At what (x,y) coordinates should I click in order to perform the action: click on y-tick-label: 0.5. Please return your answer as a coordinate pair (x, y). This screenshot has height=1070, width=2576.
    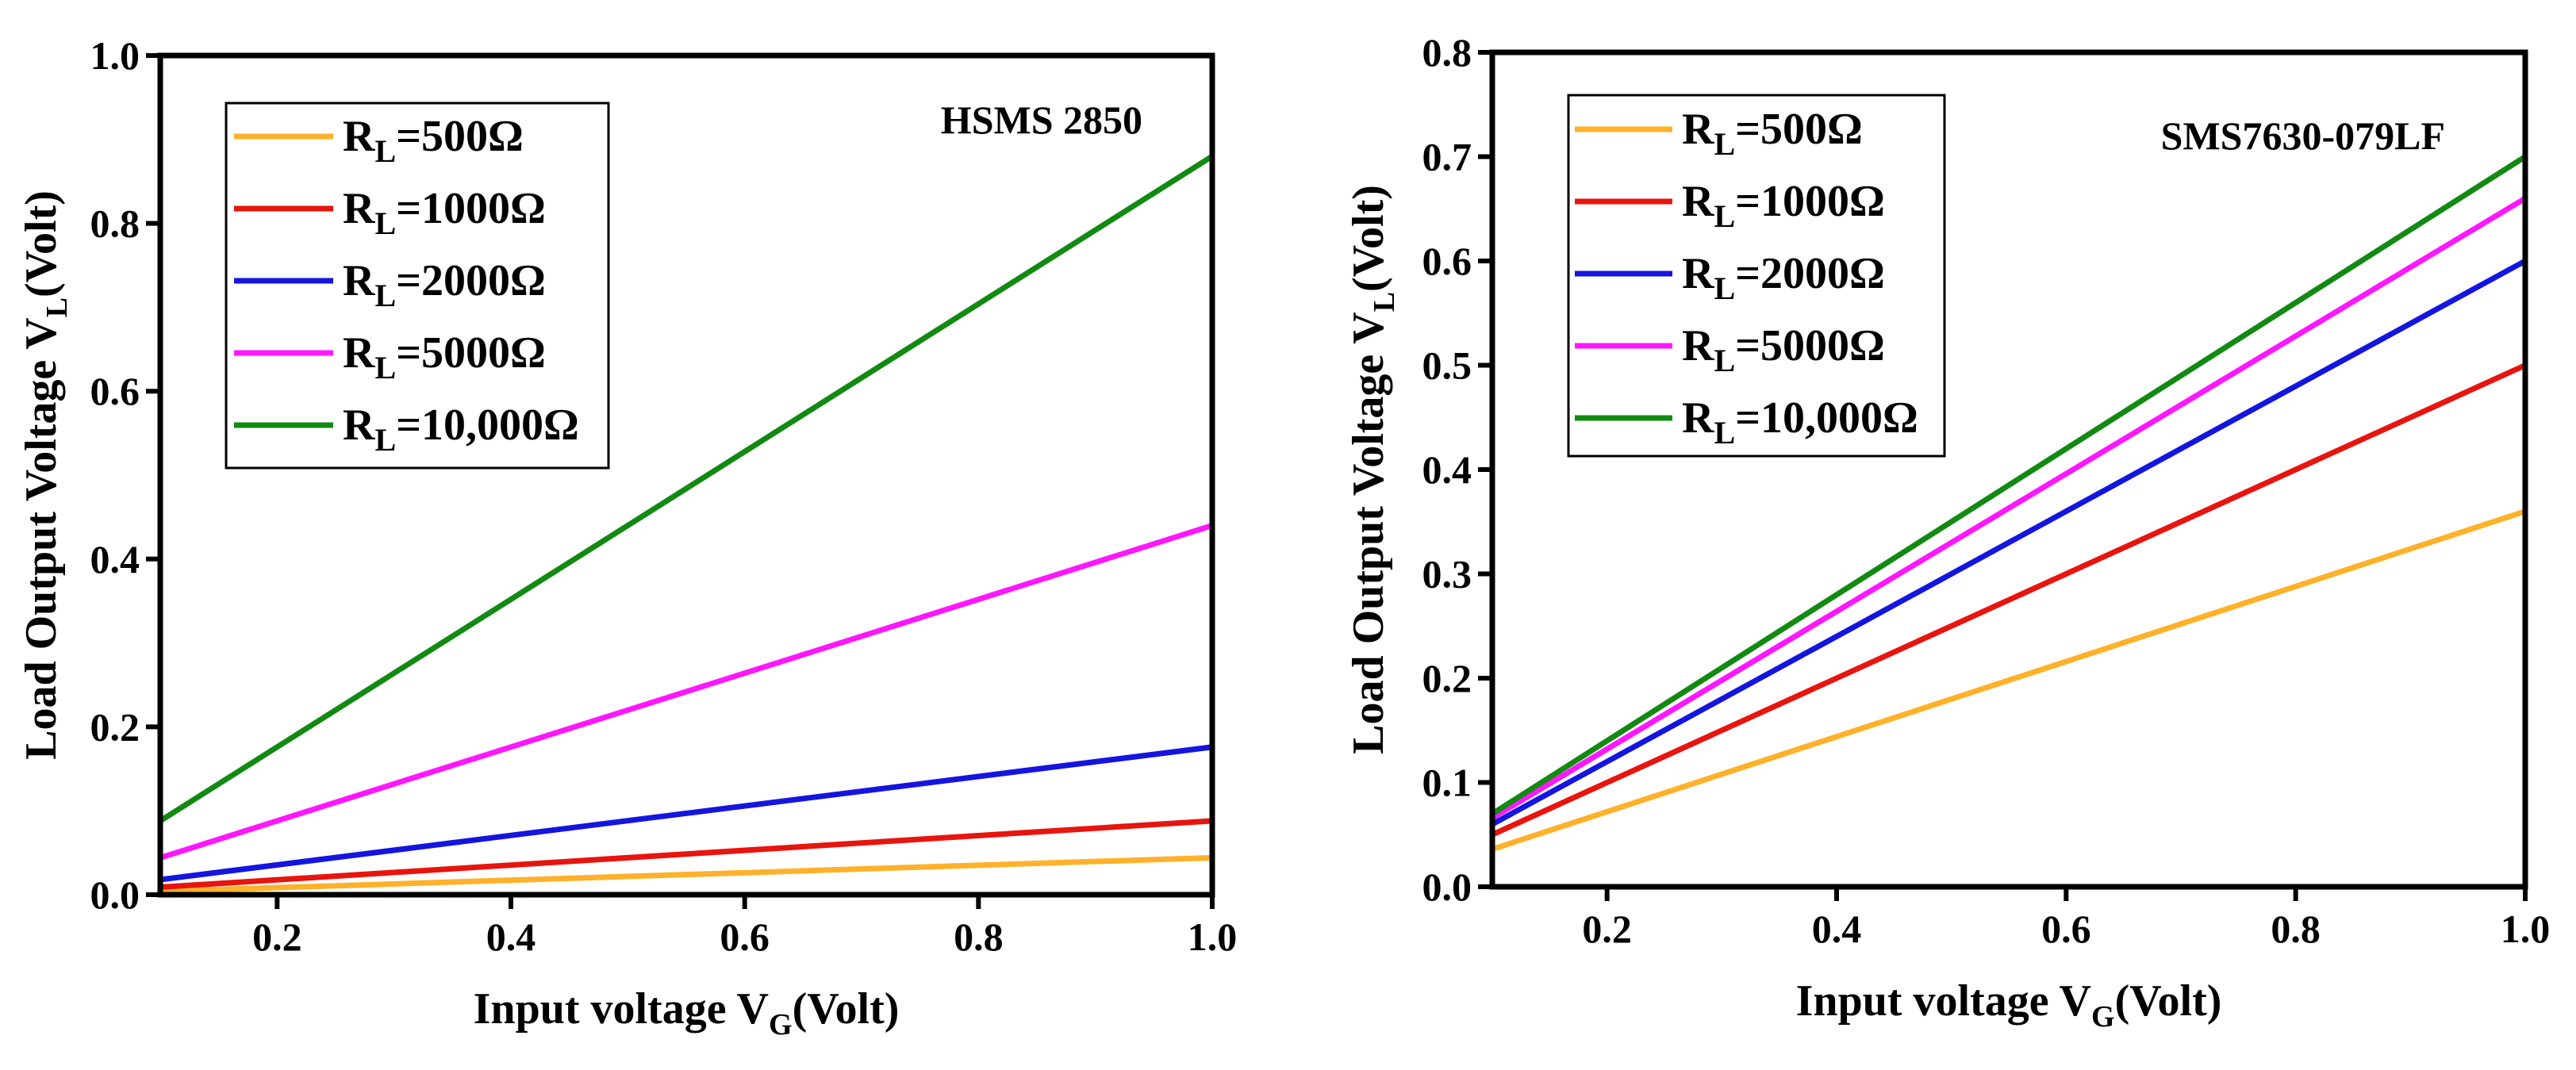
    Looking at the image, I should click on (1447, 365).